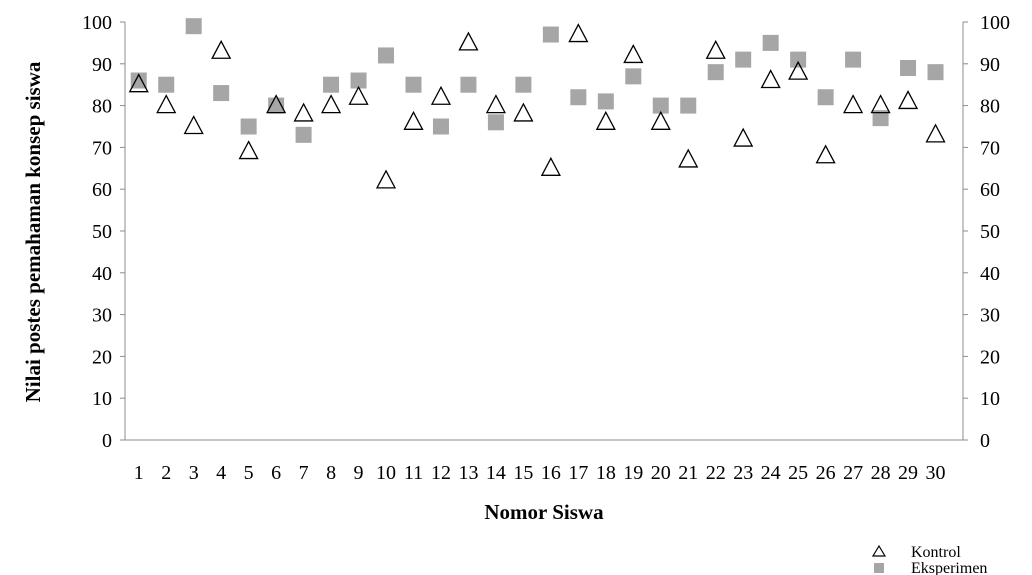  Describe the element at coordinates (249, 473) in the screenshot. I see `x-tick-label: 5` at that location.